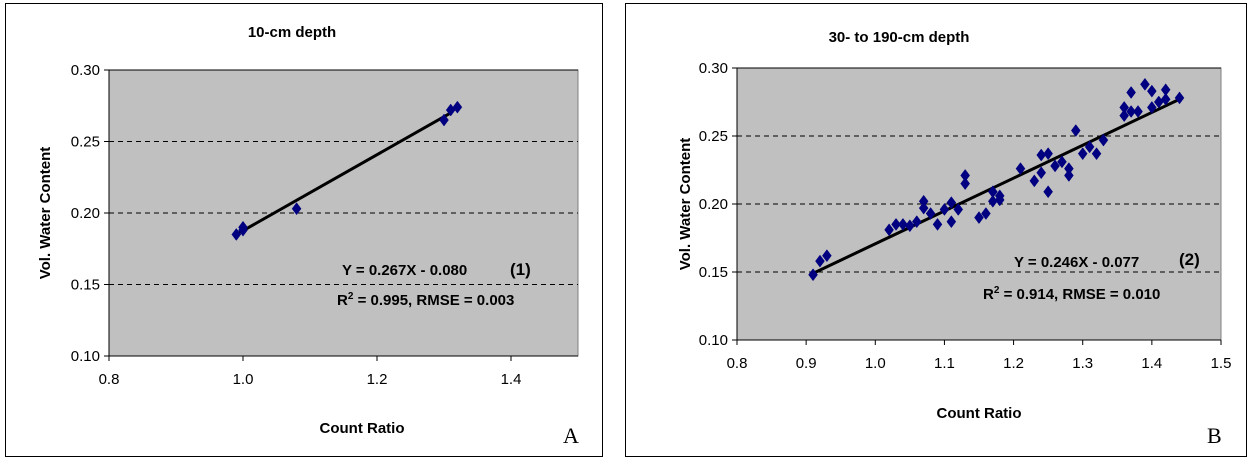 The width and height of the screenshot is (1250, 459). I want to click on fit-line-b, so click(996, 186).